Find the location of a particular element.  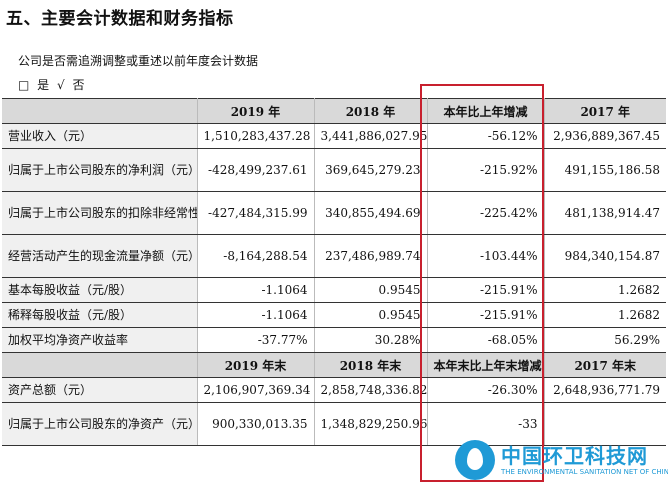

value-2019: -37.77% is located at coordinates (255, 340).